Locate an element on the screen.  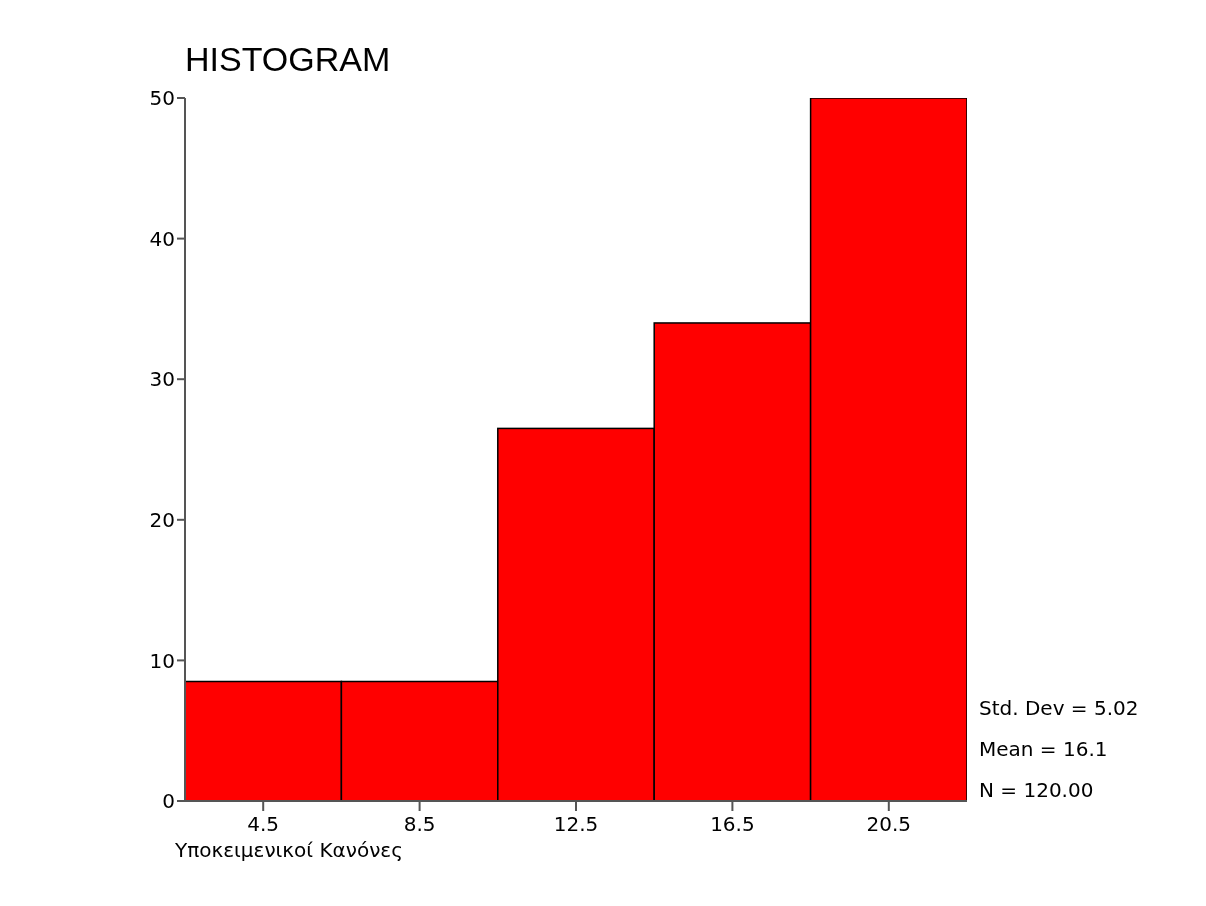
chart-title: HISTOGRAM is located at coordinates (288, 59).